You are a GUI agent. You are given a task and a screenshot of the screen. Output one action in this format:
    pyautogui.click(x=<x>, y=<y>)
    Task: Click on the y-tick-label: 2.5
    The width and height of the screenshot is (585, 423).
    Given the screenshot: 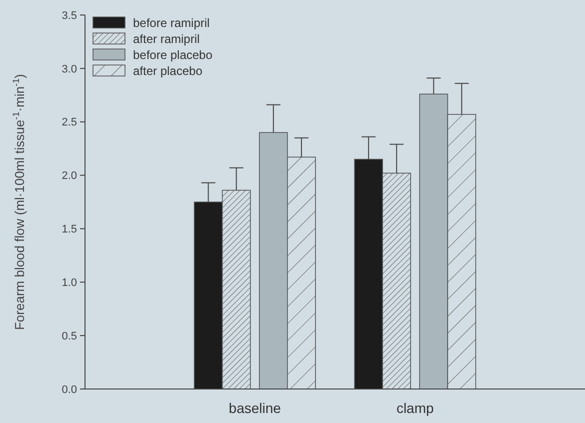 What is the action you would take?
    pyautogui.click(x=69, y=122)
    